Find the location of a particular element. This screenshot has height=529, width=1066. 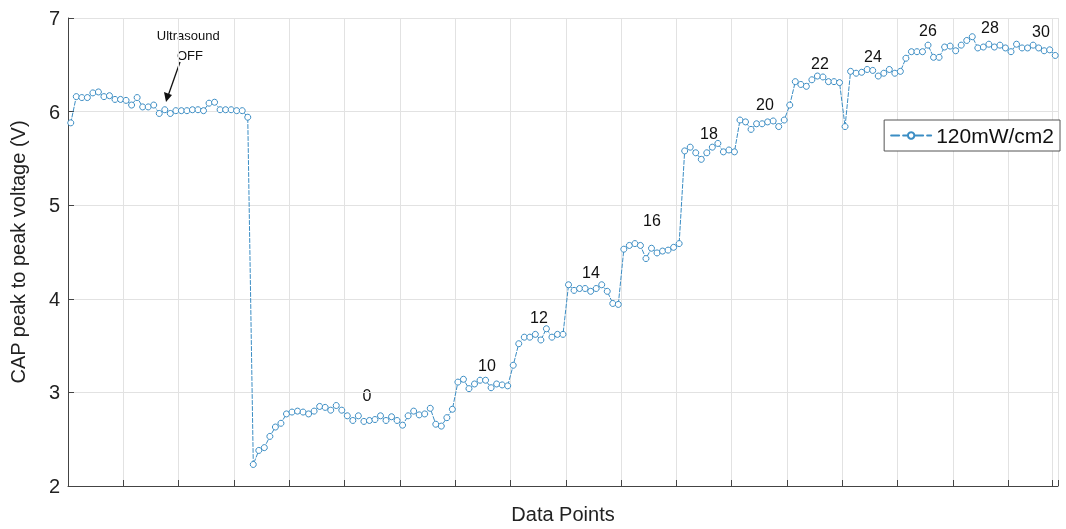

annotation: 12 is located at coordinates (539, 317).